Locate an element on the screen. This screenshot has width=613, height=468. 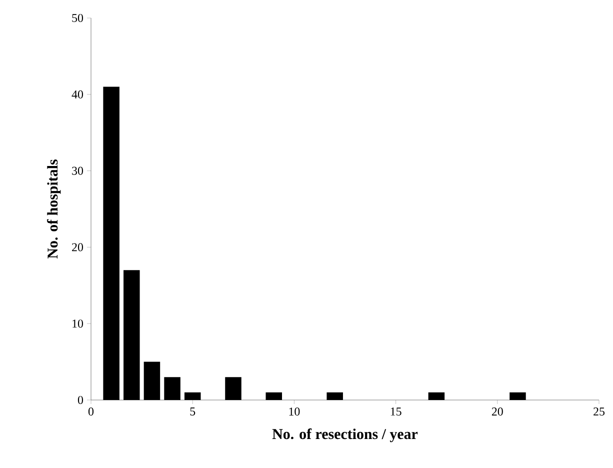
x-tick-label: 0 is located at coordinates (91, 412).